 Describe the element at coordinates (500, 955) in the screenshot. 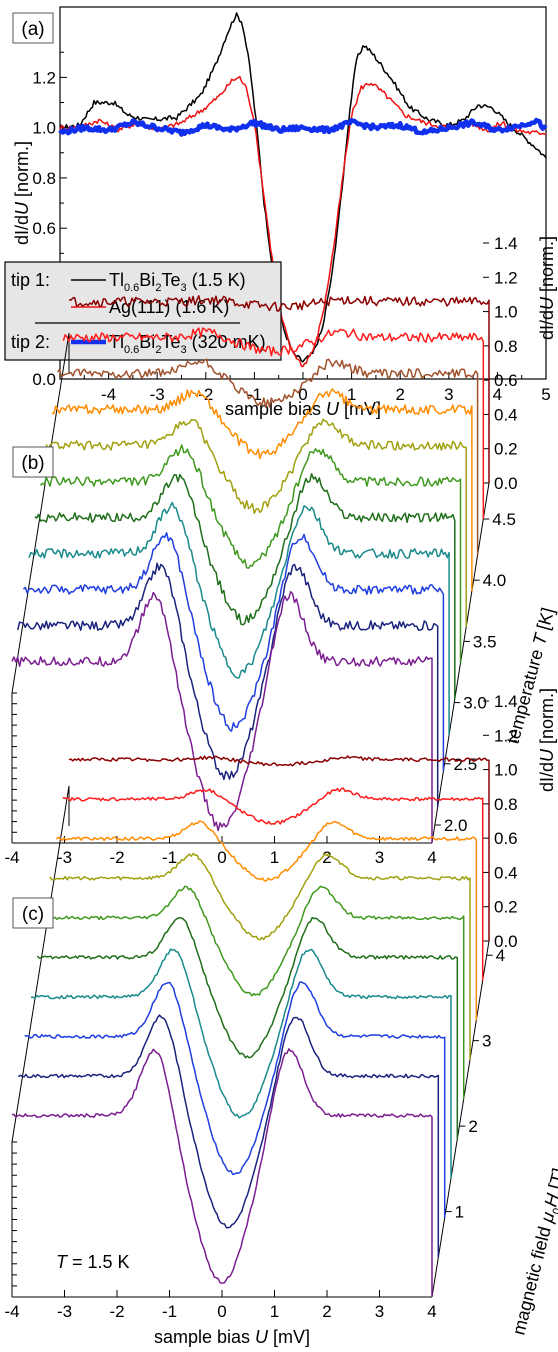

I see `z-tick-label: 4` at that location.